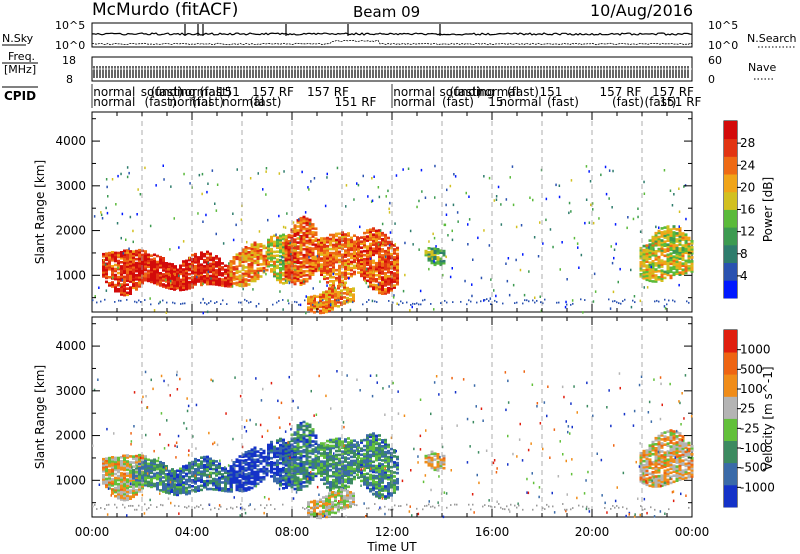  Describe the element at coordinates (70, 231) in the screenshot. I see `y-tick-label: 2000` at that location.